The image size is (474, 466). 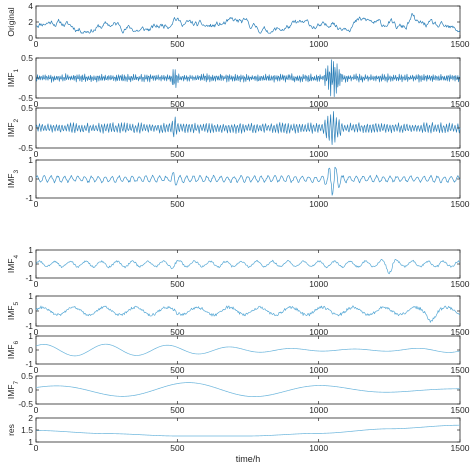 I want to click on y-axis-label: IMF5, so click(x=13, y=310).